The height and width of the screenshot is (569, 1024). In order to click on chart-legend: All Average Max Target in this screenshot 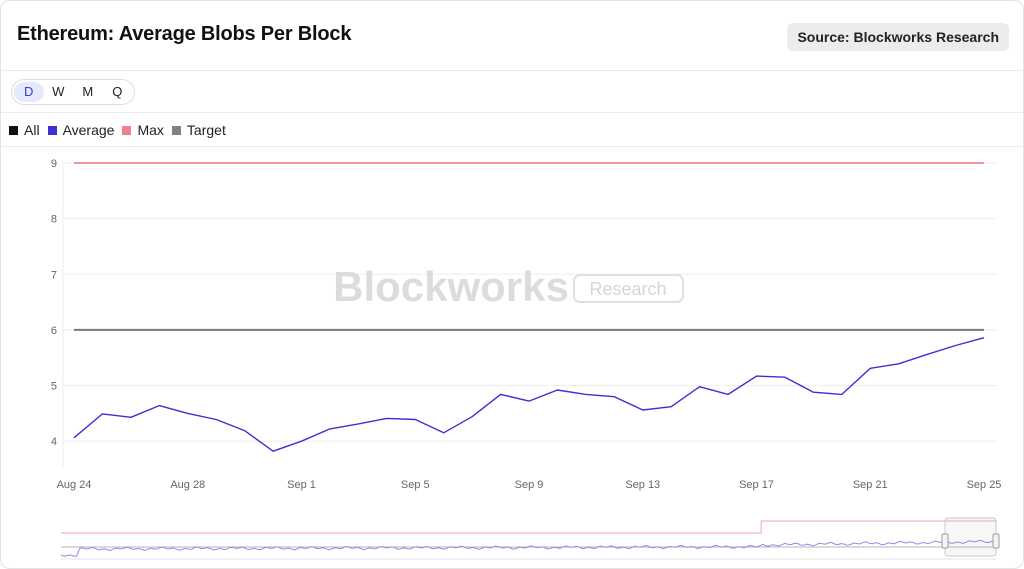, I will do `click(117, 130)`.